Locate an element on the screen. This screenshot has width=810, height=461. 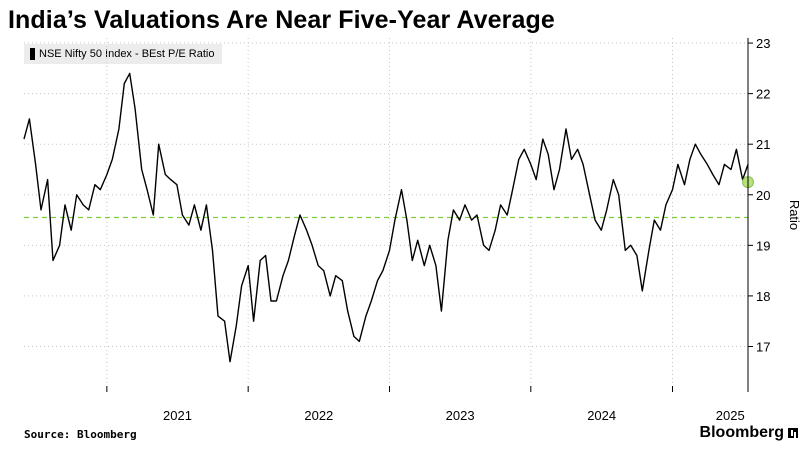
y-tick-label: 22 is located at coordinates (763, 94).